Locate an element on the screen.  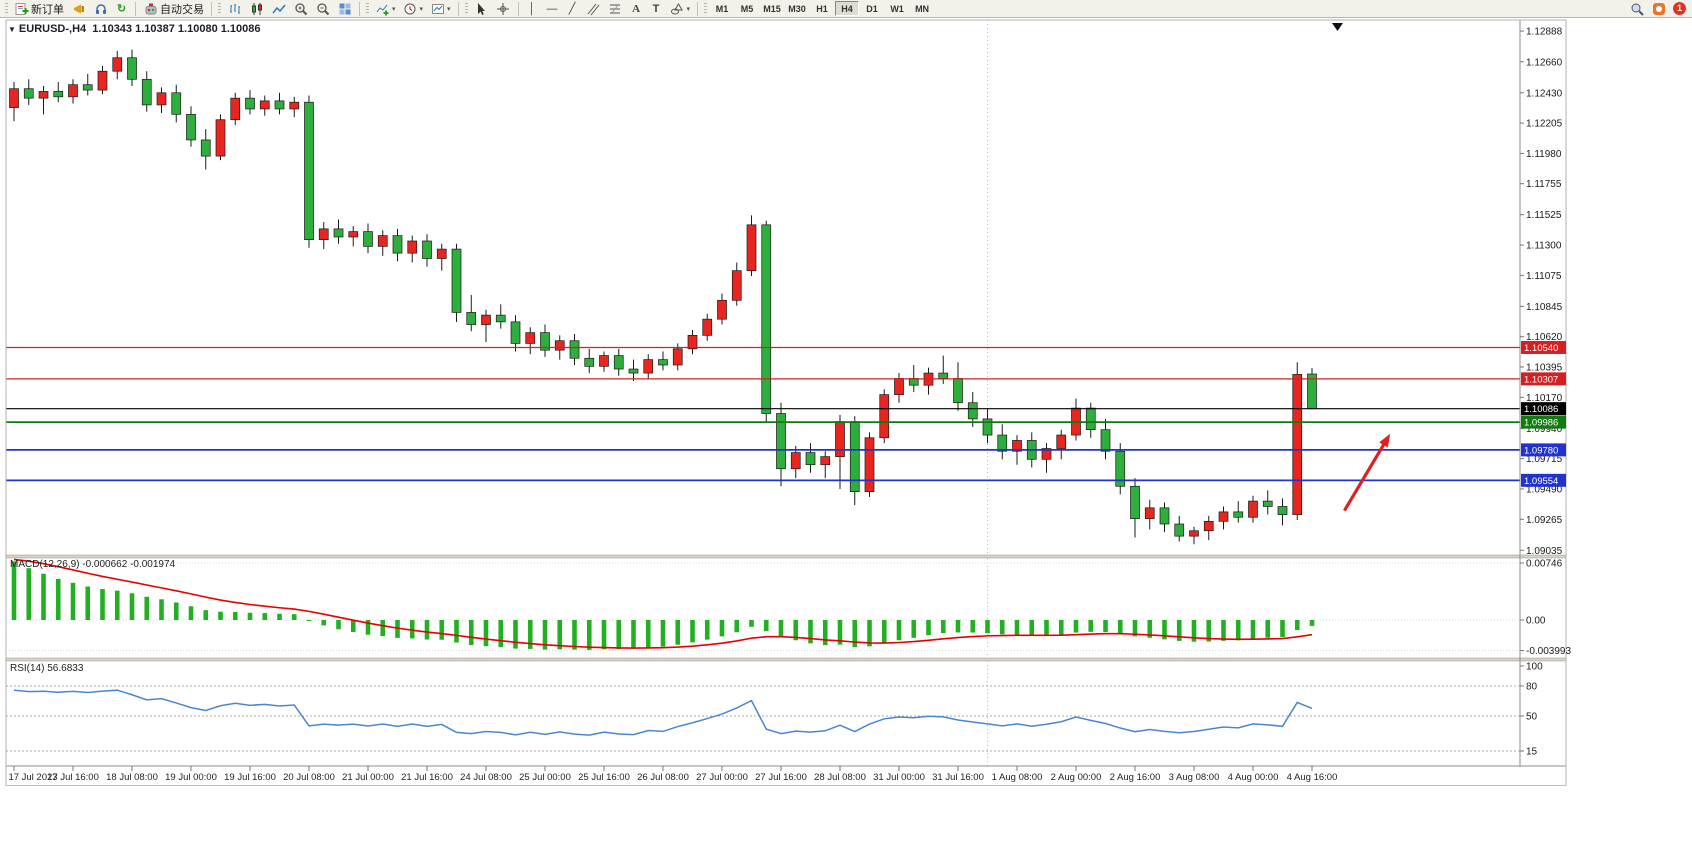
rsi-splitter is located at coordinates (786, 659).